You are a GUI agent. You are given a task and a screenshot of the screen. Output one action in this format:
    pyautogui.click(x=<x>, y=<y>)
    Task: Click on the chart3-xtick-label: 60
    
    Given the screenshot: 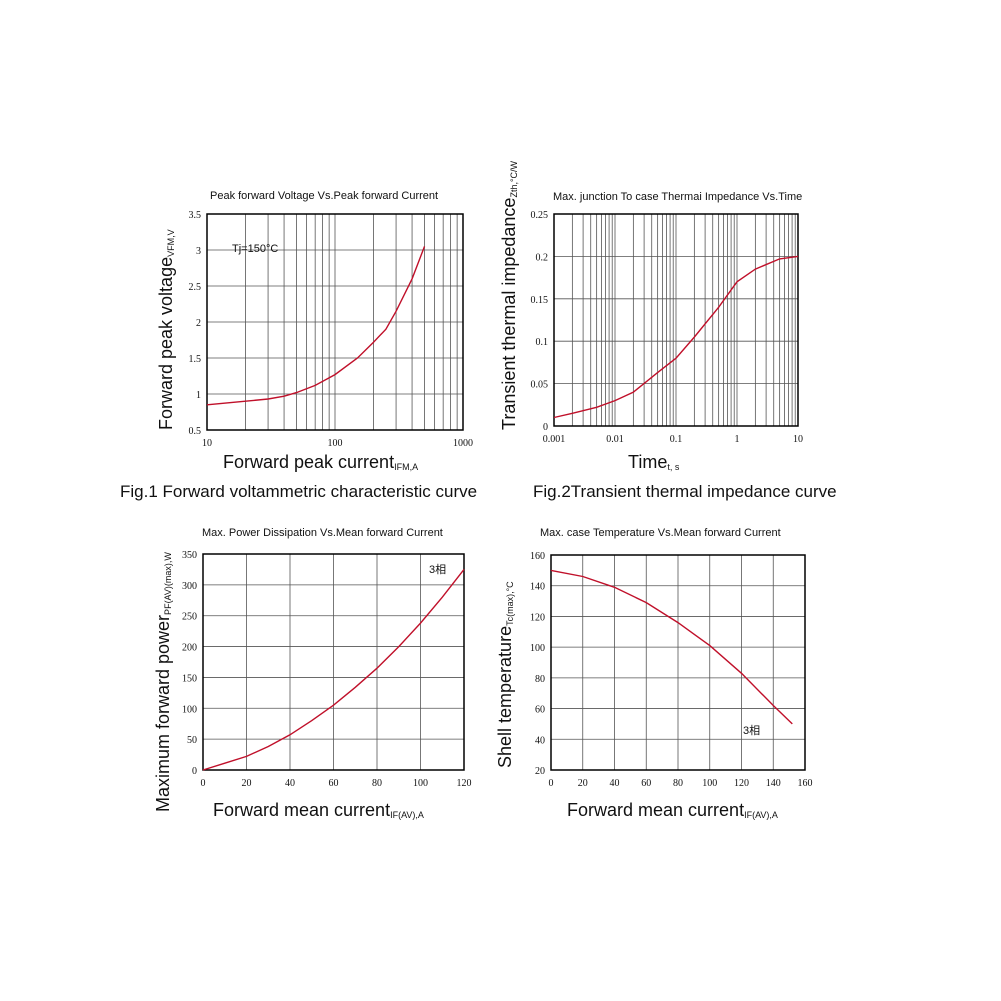 What is the action you would take?
    pyautogui.click(x=334, y=783)
    